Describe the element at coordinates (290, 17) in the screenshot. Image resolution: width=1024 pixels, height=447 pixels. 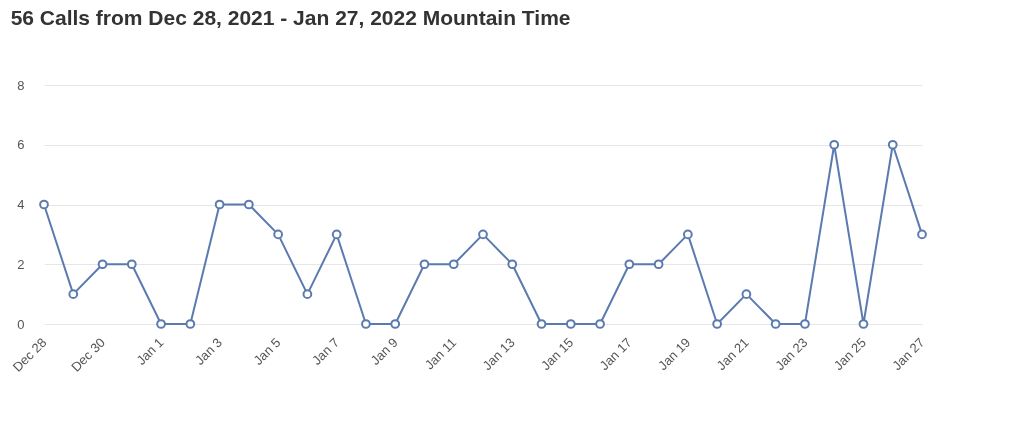
I see `chart-title: 56 Calls from Dec 28, 2021 - Jan 27, 2022 Mountain Time` at that location.